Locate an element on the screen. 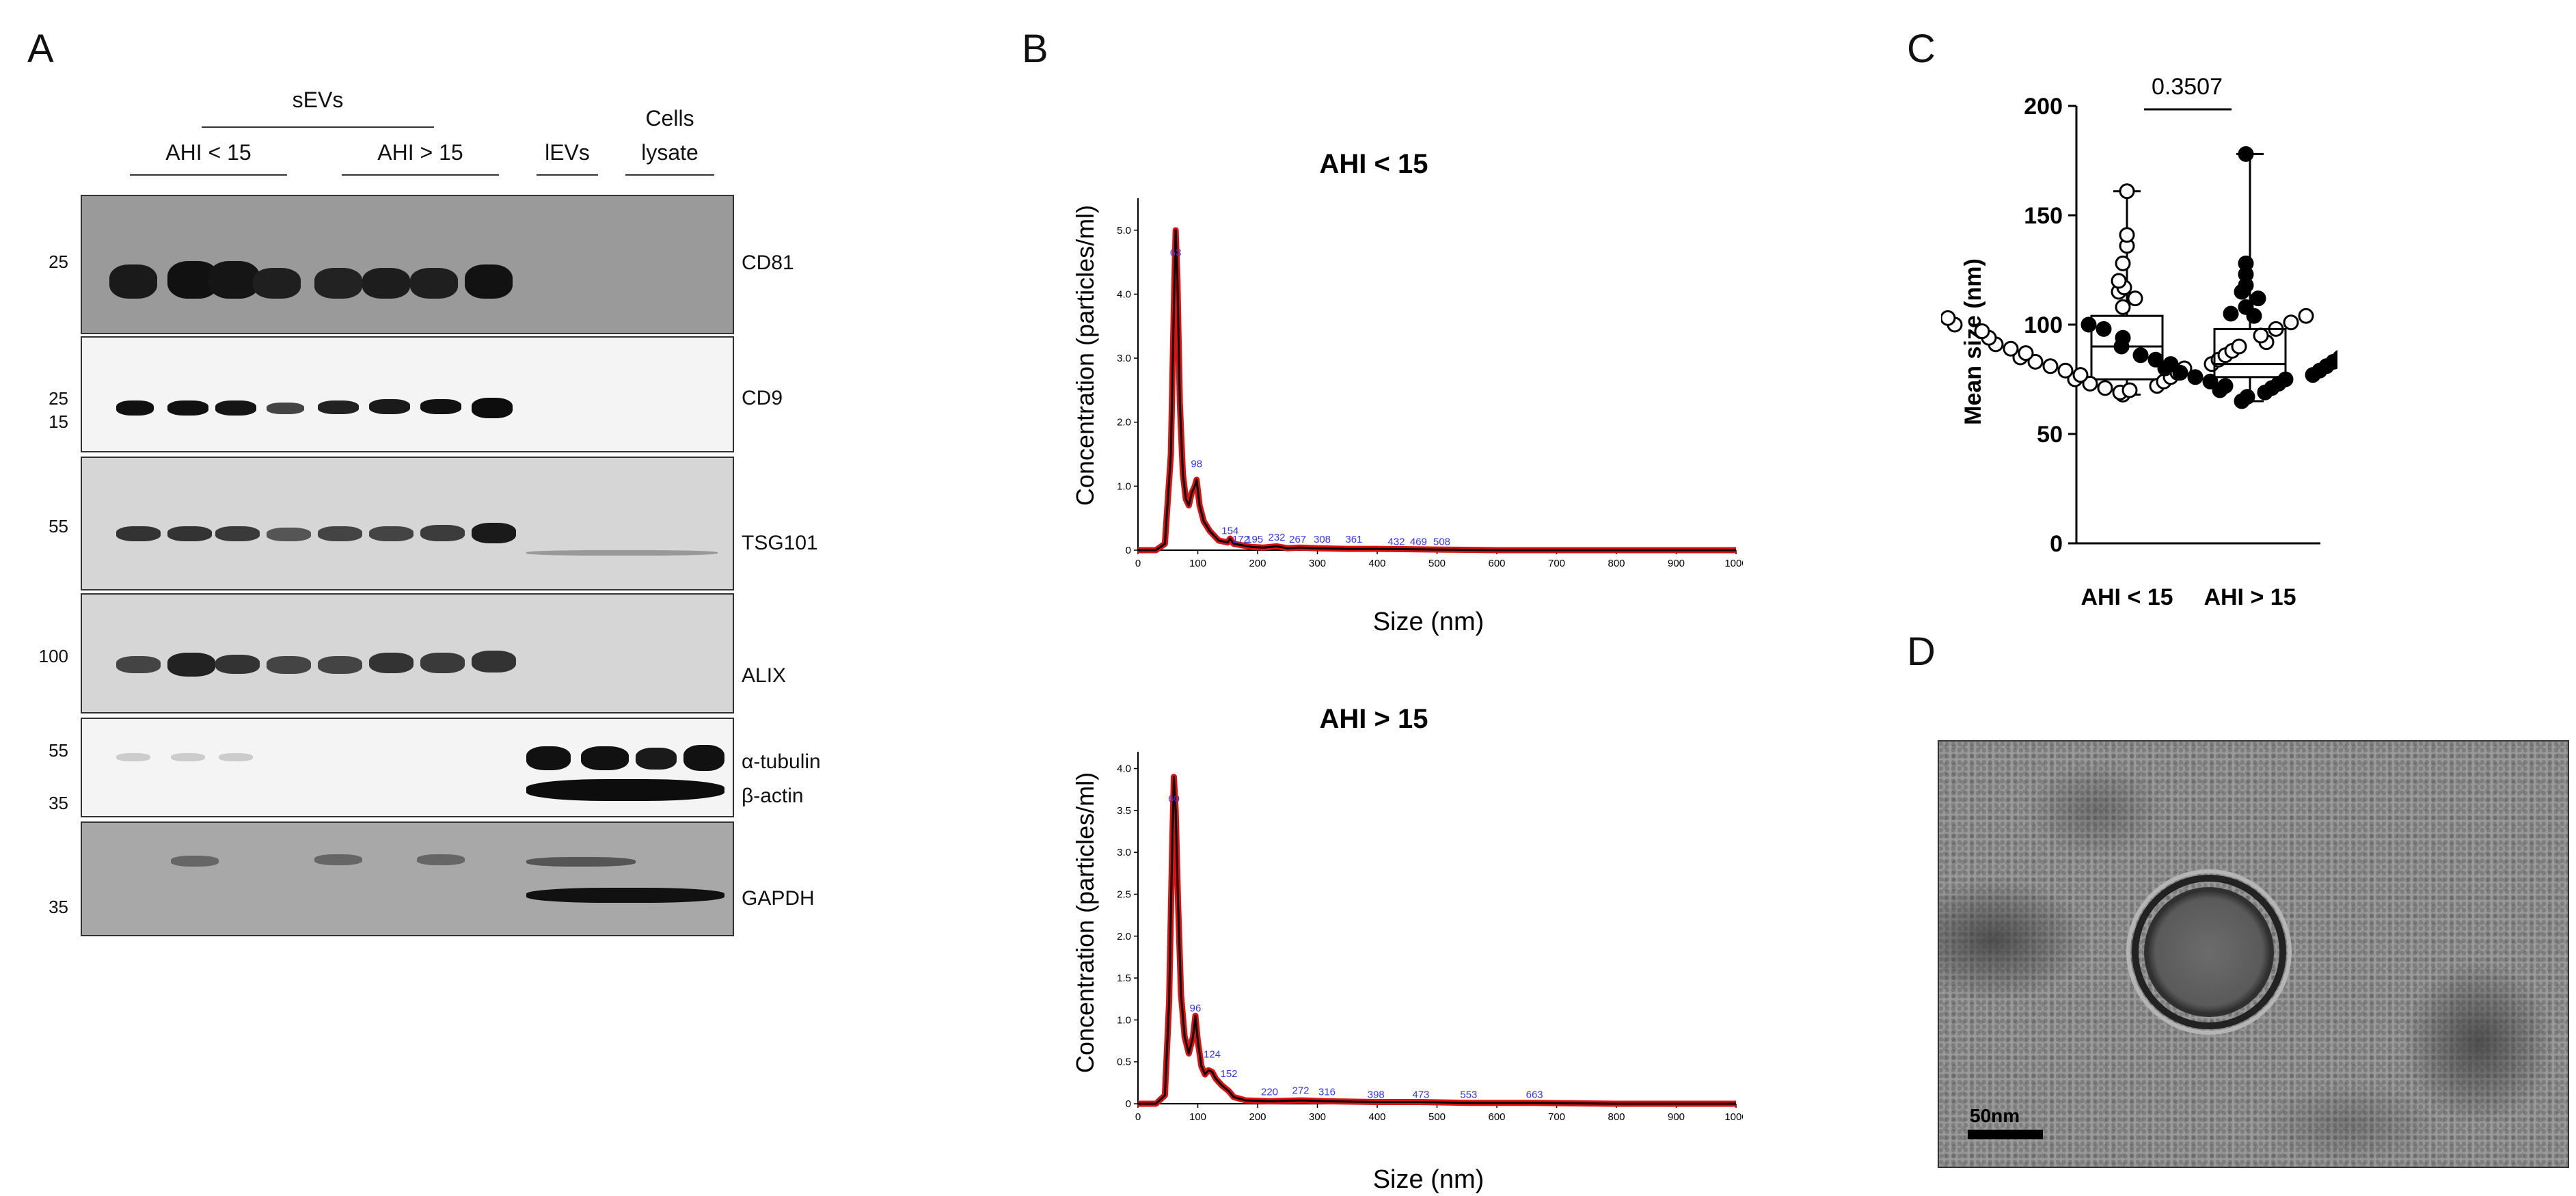  peak-label: 63 is located at coordinates (1176, 252).